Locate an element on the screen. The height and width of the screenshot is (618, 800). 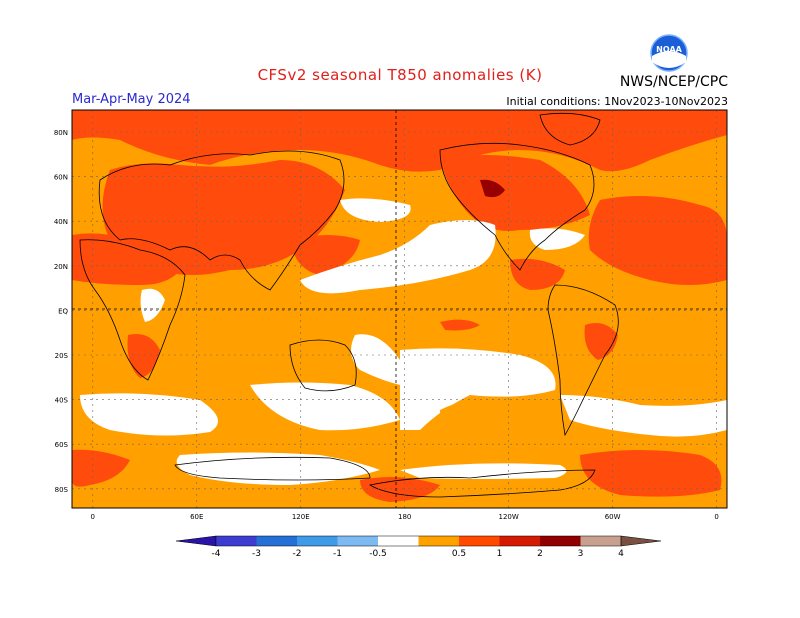
colorbar-lower-triangle is located at coordinates (196, 541).